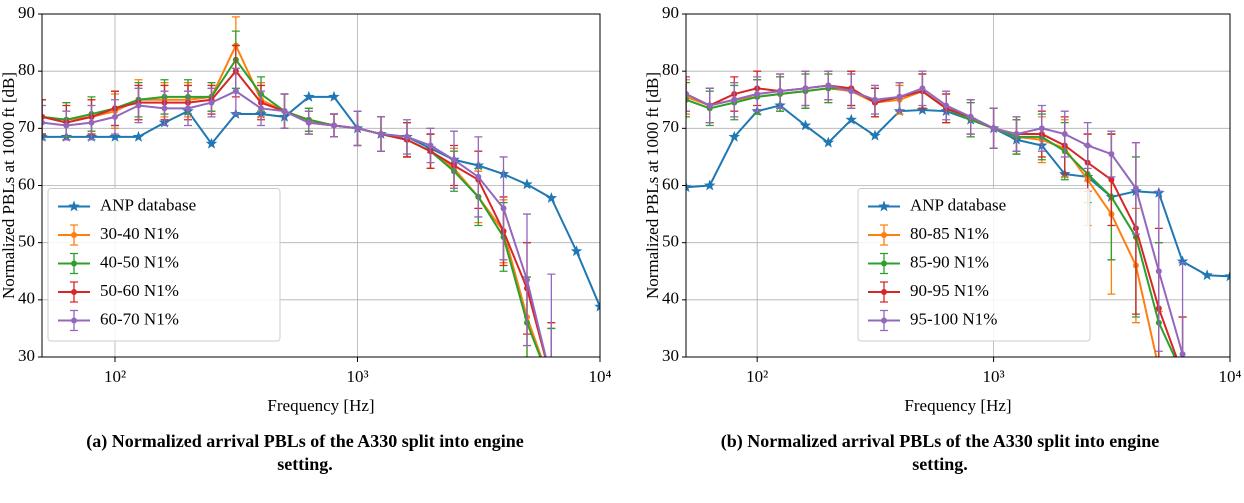 The height and width of the screenshot is (503, 1244). Describe the element at coordinates (757, 376) in the screenshot. I see `x-tick-label: 10²` at that location.